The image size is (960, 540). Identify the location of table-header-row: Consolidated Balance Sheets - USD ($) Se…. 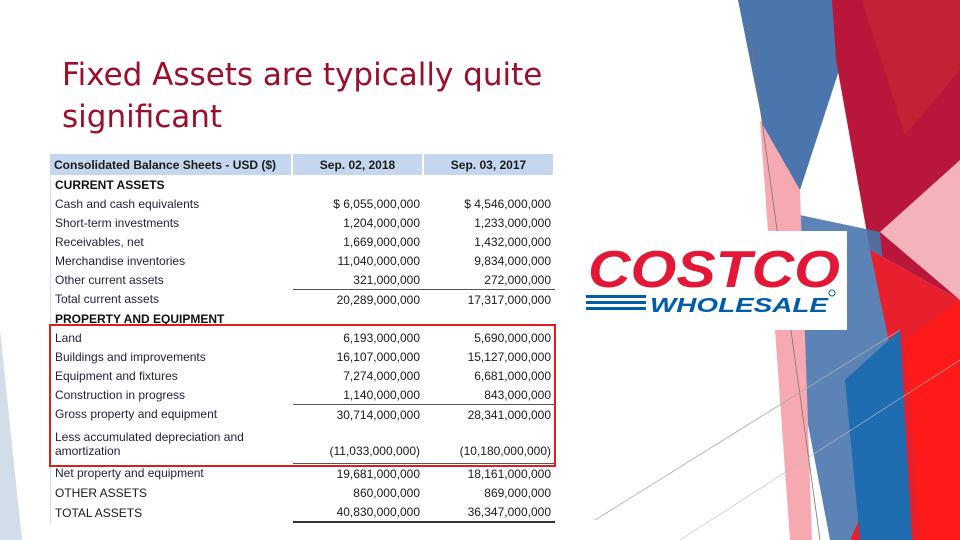
(302, 164).